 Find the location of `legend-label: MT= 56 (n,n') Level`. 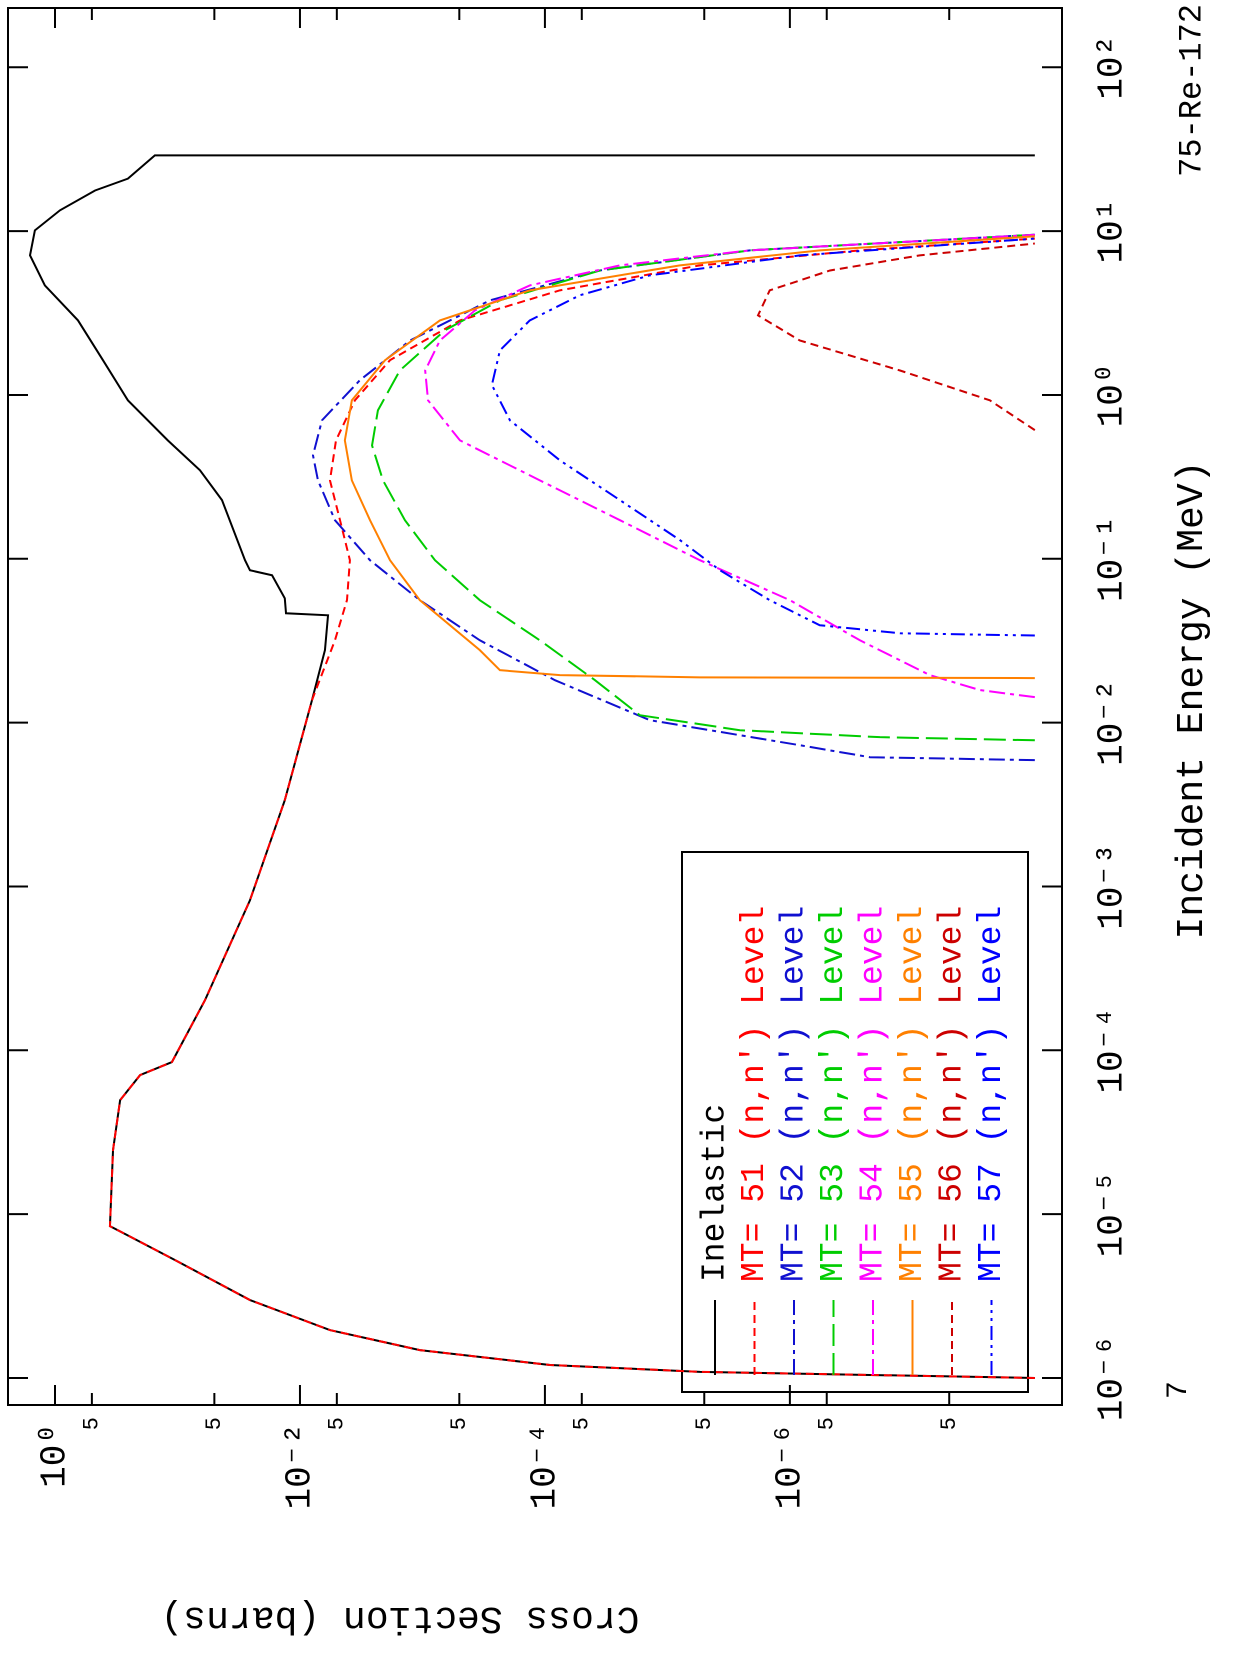

legend-label: MT= 56 (n,n') Level is located at coordinates (952, 1094).